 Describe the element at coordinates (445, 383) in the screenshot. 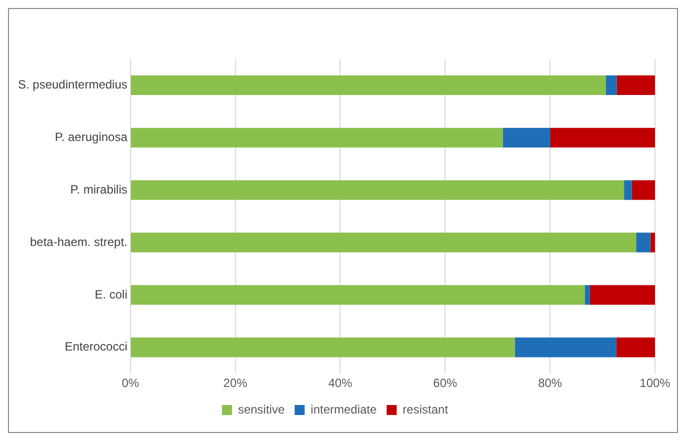

I see `x-tick-label: 60%` at that location.